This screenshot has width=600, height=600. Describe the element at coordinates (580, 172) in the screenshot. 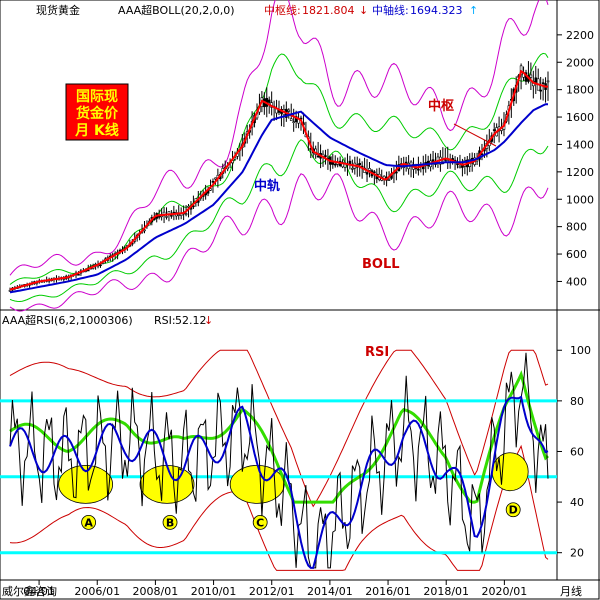

I see `boll-ytick-label: 1200` at that location.